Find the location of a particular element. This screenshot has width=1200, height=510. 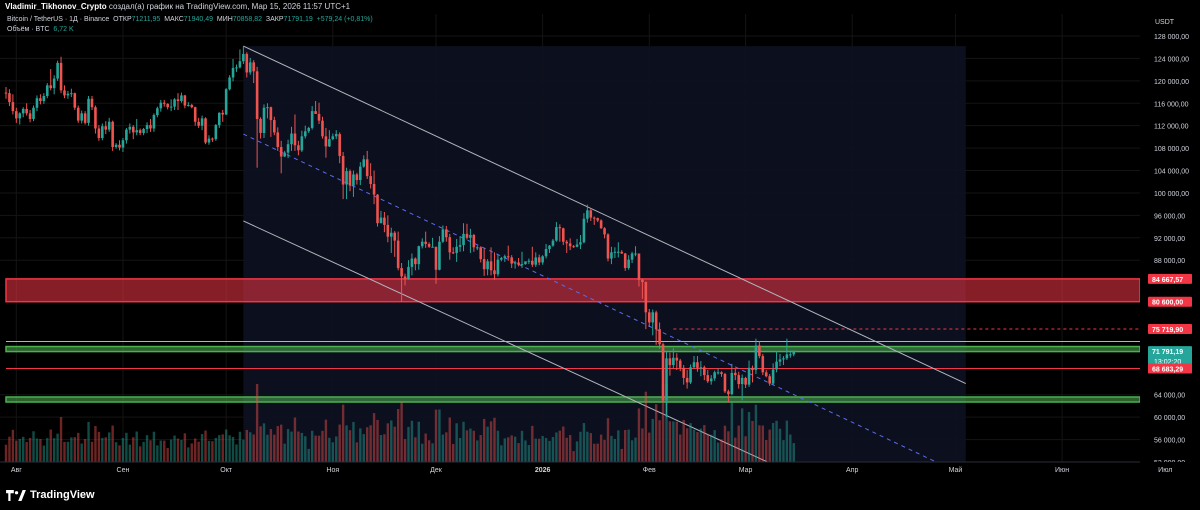

price-tick-label: 116 000,00 is located at coordinates (1171, 104).